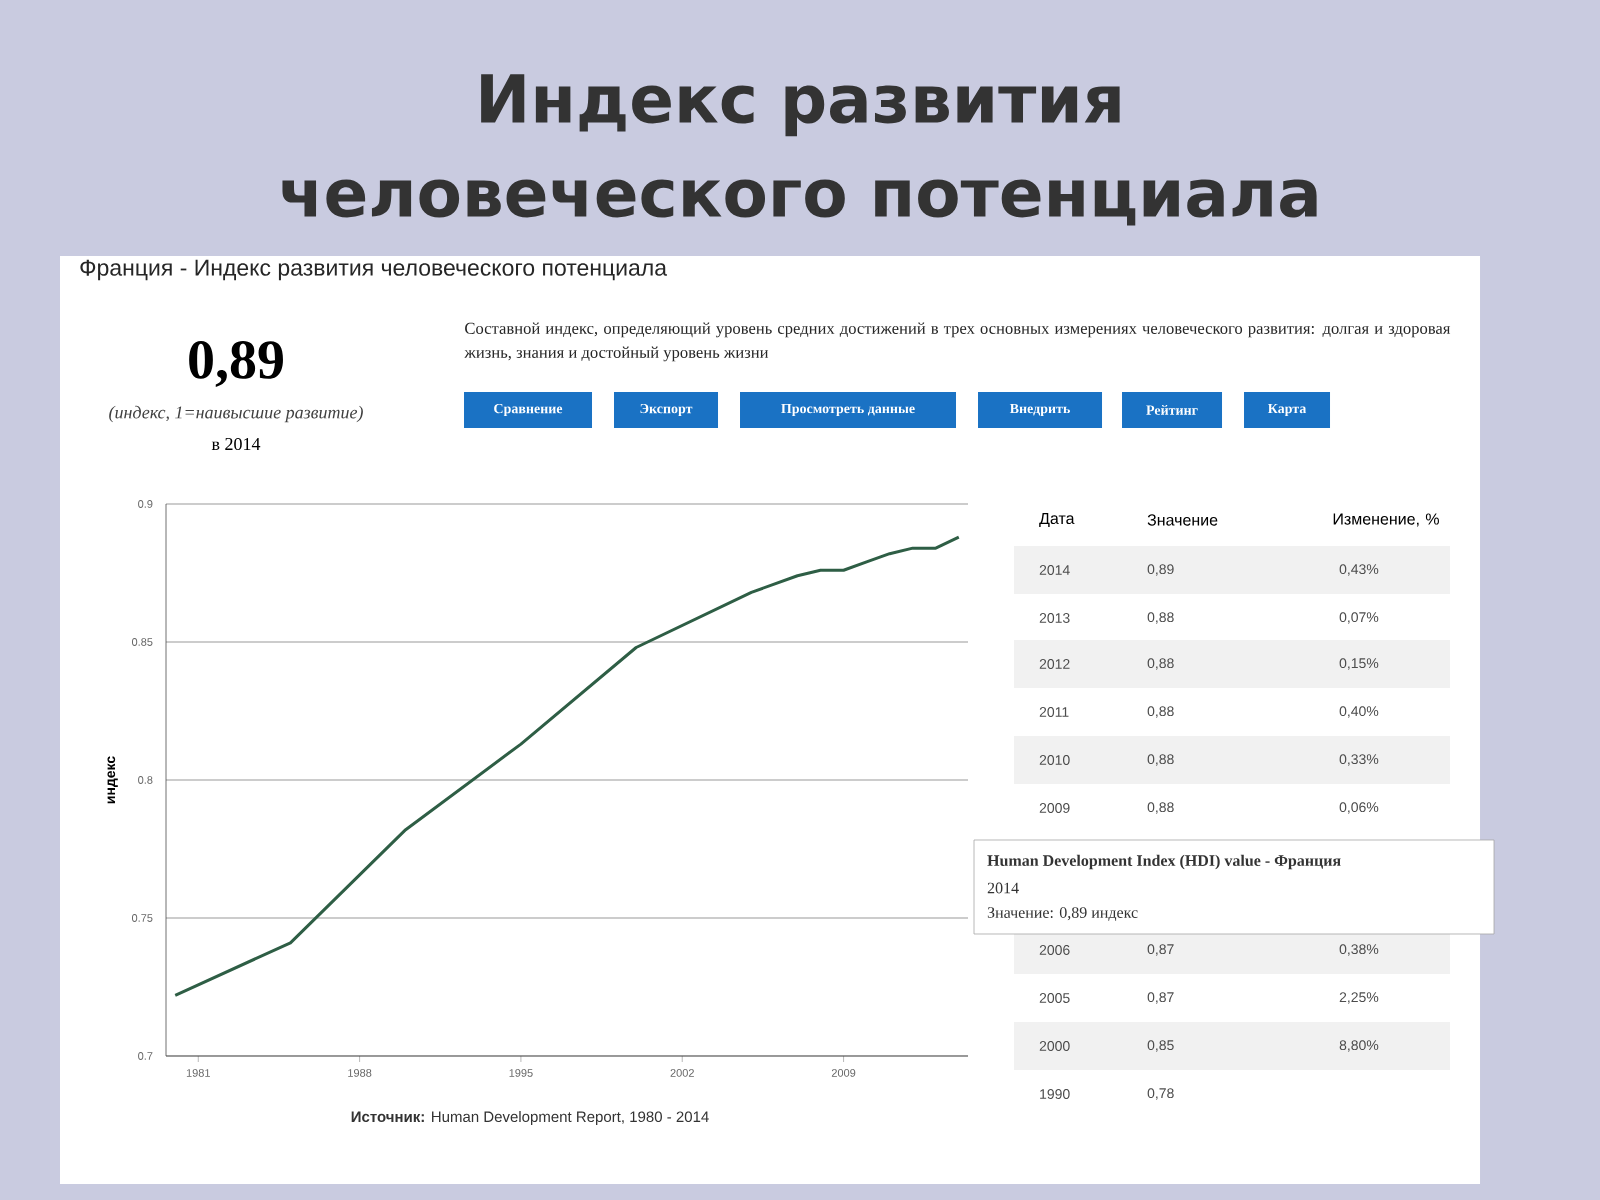 The image size is (1600, 1200). I want to click on text: 2014, so click(1003, 888).